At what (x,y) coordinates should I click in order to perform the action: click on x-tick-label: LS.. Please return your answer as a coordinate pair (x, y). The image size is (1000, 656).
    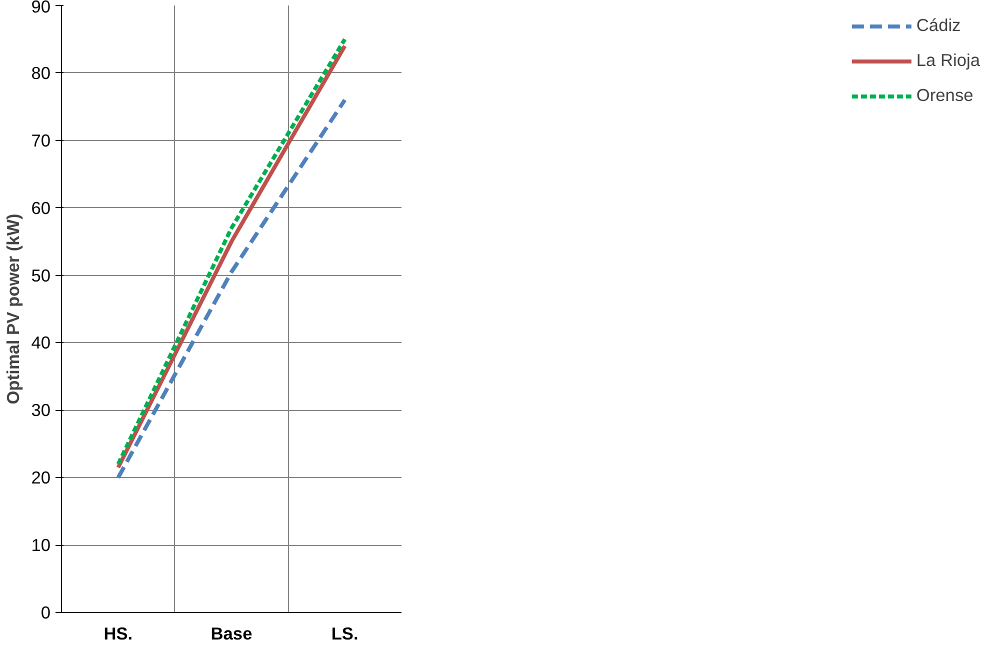
    Looking at the image, I should click on (344, 634).